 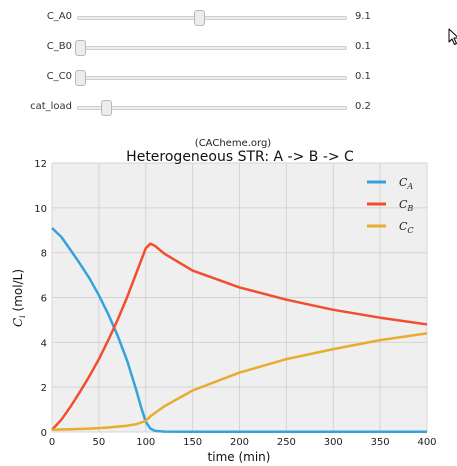 What do you see at coordinates (363, 16) in the screenshot?
I see `slider-value: 9.1` at bounding box center [363, 16].